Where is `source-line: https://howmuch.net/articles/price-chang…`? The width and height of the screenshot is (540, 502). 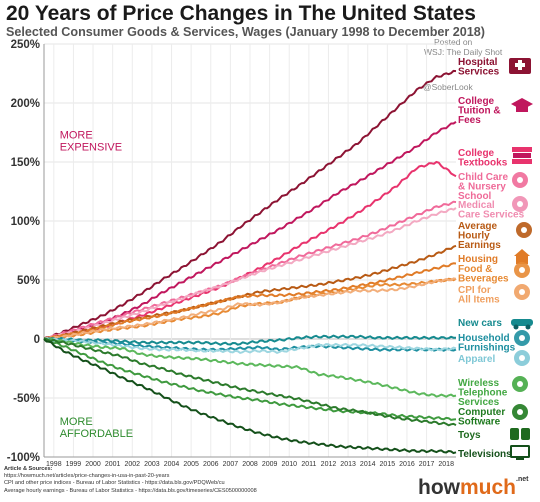
source-line: https://howmuch.net/articles/price-chang… is located at coordinates (87, 476).